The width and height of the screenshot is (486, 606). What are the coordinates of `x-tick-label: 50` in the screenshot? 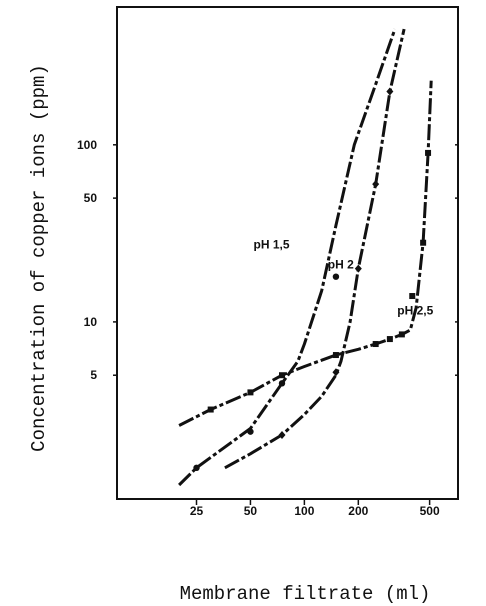 It's located at (251, 511).